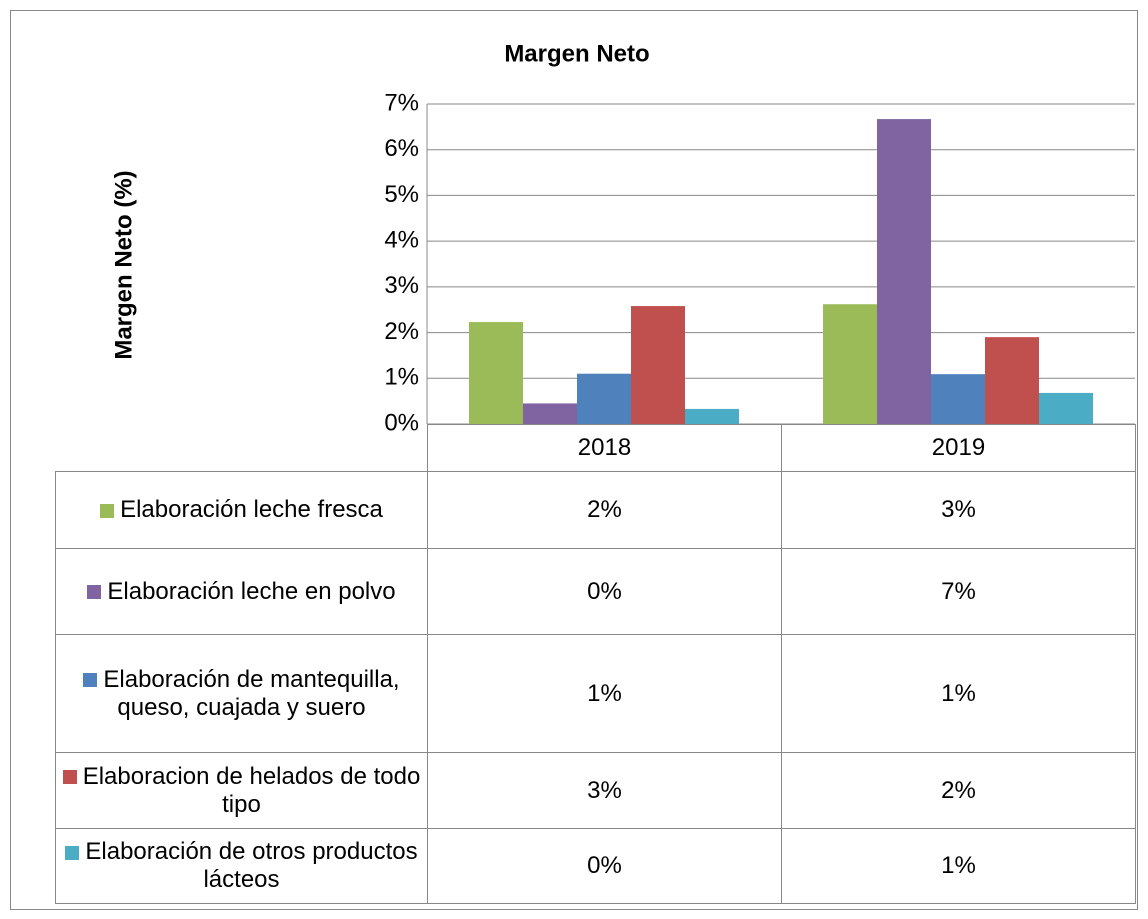 The height and width of the screenshot is (919, 1148). I want to click on legend-label: Elaboración leche en polvo, so click(251, 591).